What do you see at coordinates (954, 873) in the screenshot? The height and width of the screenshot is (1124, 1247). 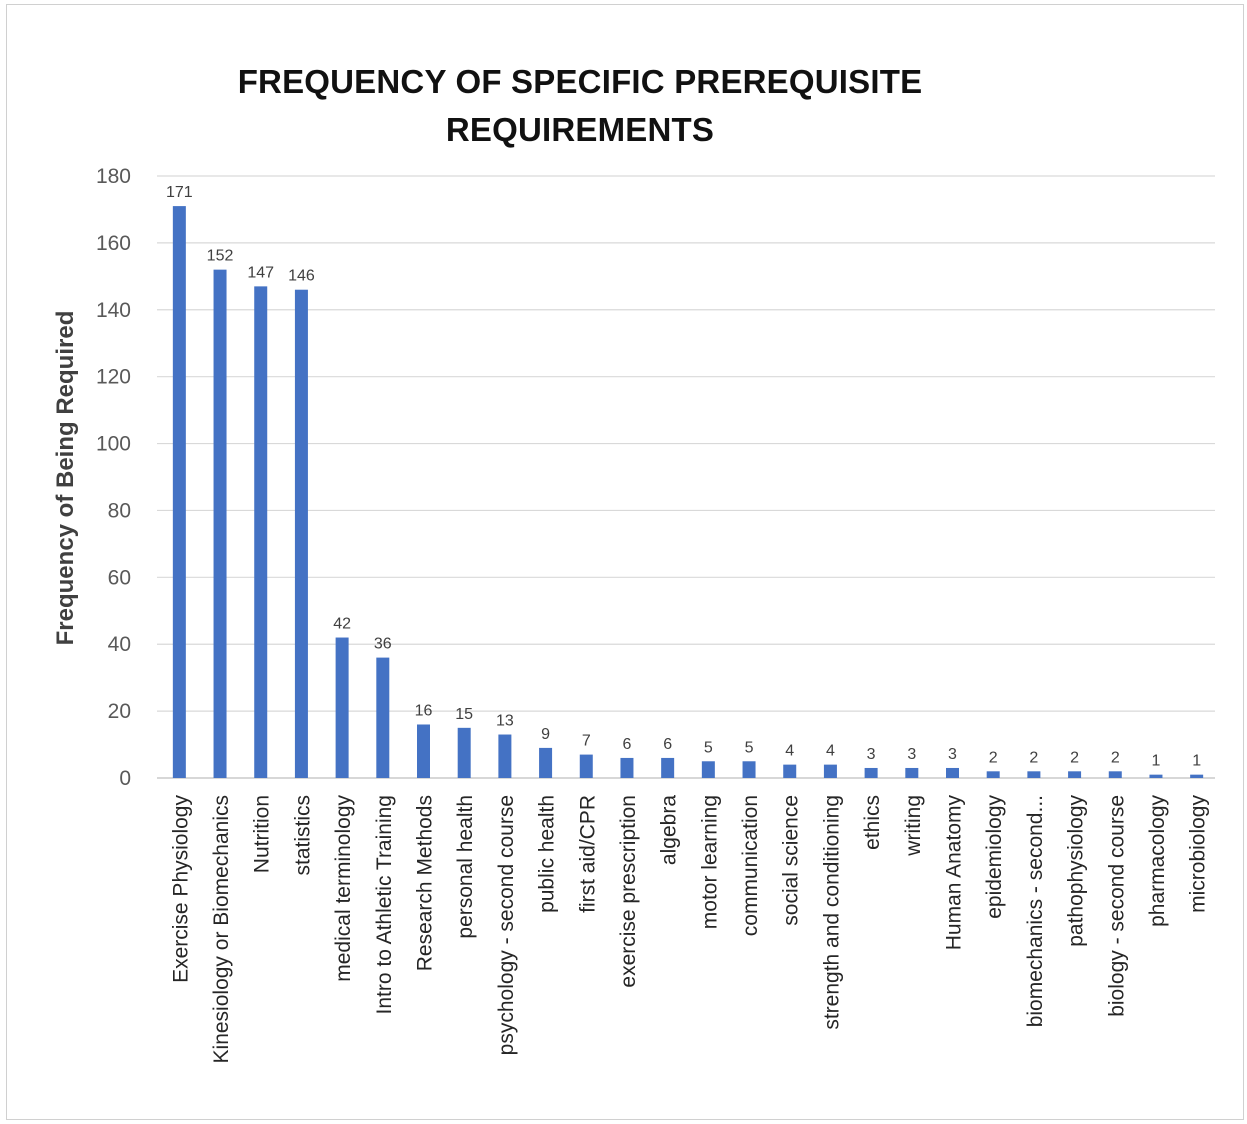 I see `x-tick-label: Human Anatomy` at bounding box center [954, 873].